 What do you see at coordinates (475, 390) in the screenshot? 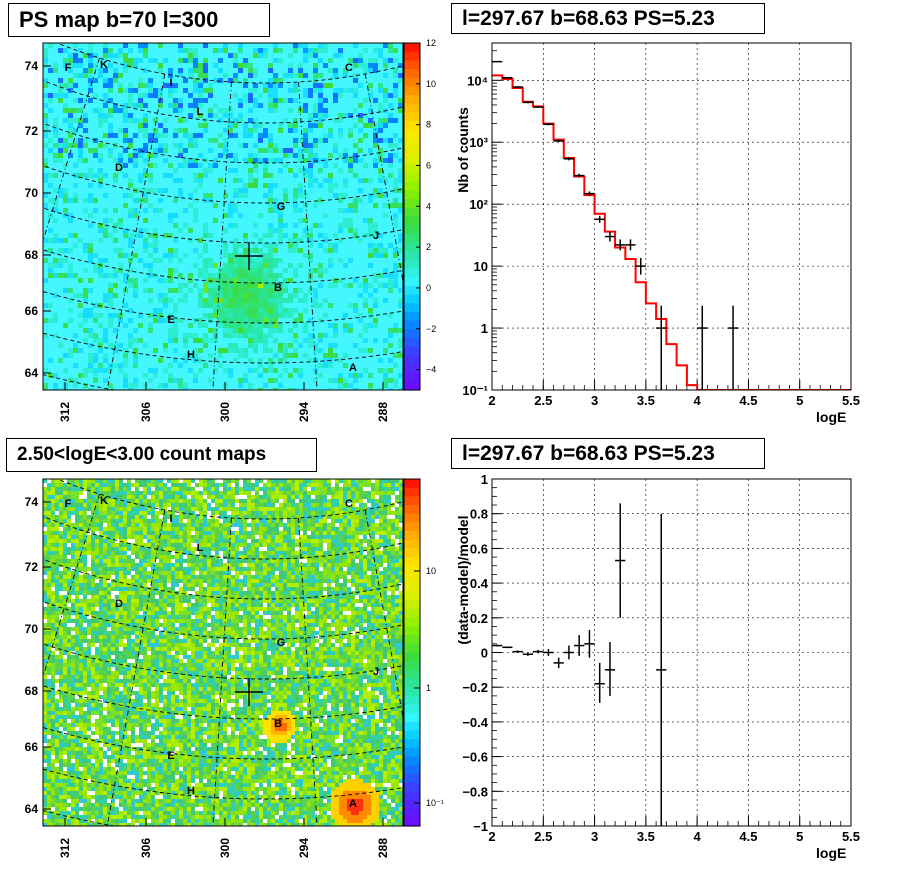
I see `spectrum-y-tick-label: 10⁻¹` at bounding box center [475, 390].